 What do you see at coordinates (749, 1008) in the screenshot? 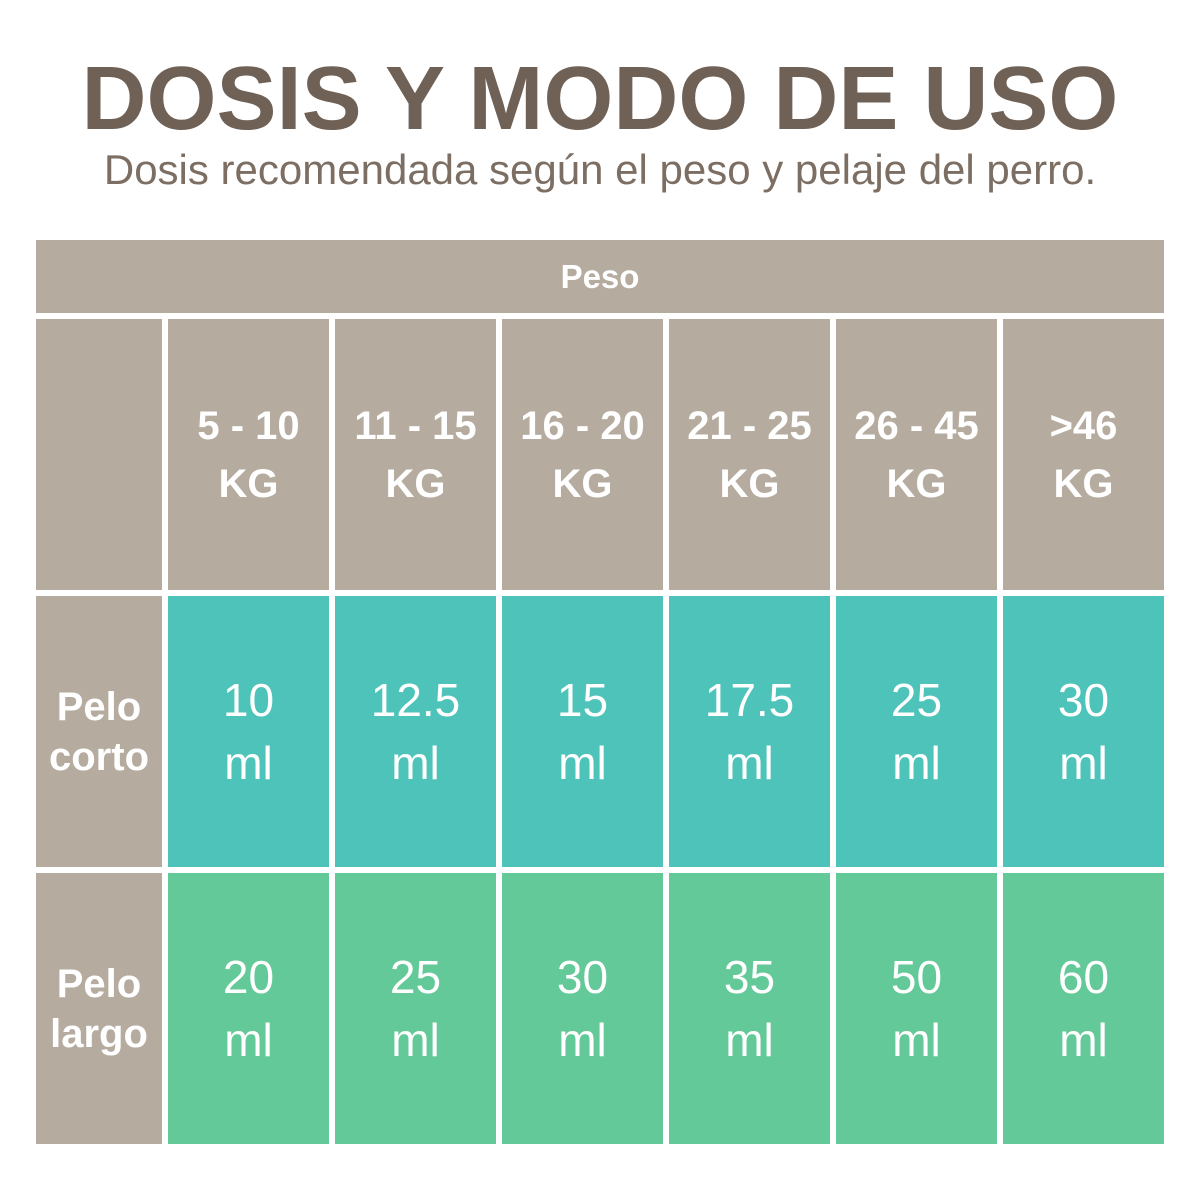
I see `dose-cell-pelo-largo-21-25kg: 35 ml` at bounding box center [749, 1008].